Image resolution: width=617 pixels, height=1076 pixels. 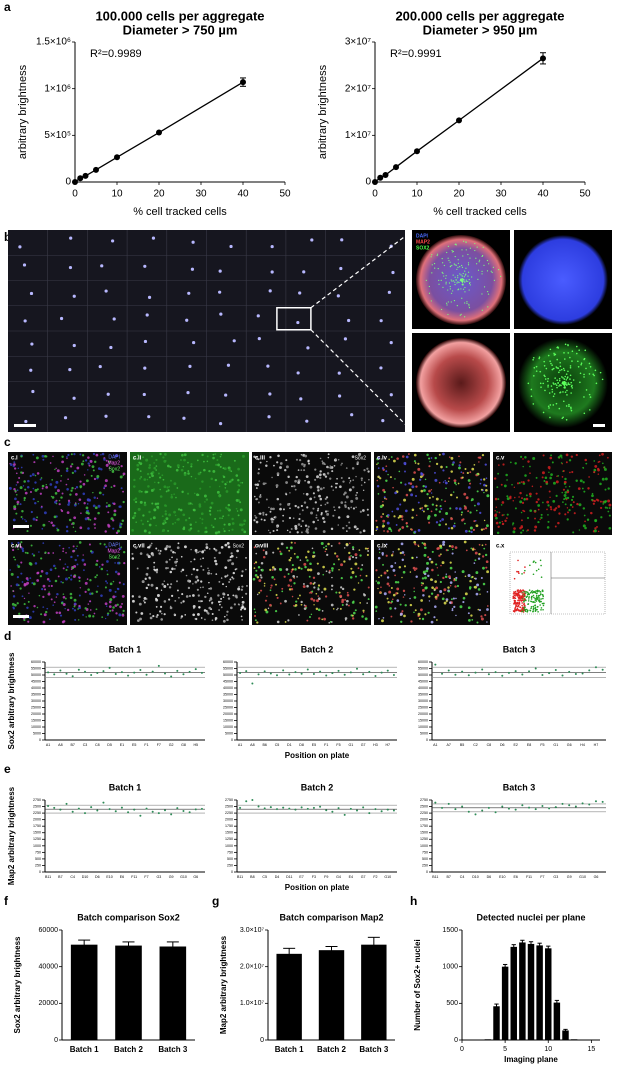 I want to click on bar, so click(x=128, y=992).